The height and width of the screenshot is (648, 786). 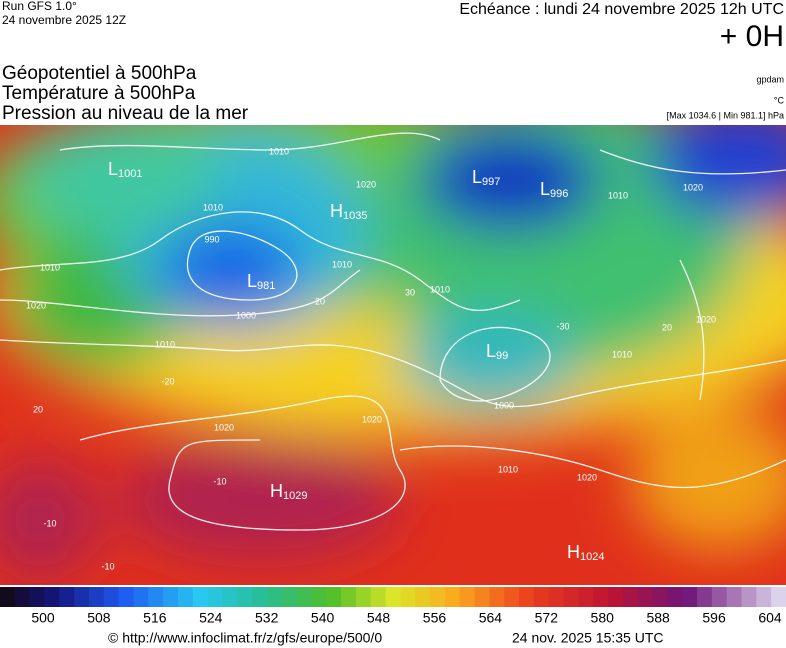 I want to click on colorbar-tick-label: 572, so click(x=547, y=618).